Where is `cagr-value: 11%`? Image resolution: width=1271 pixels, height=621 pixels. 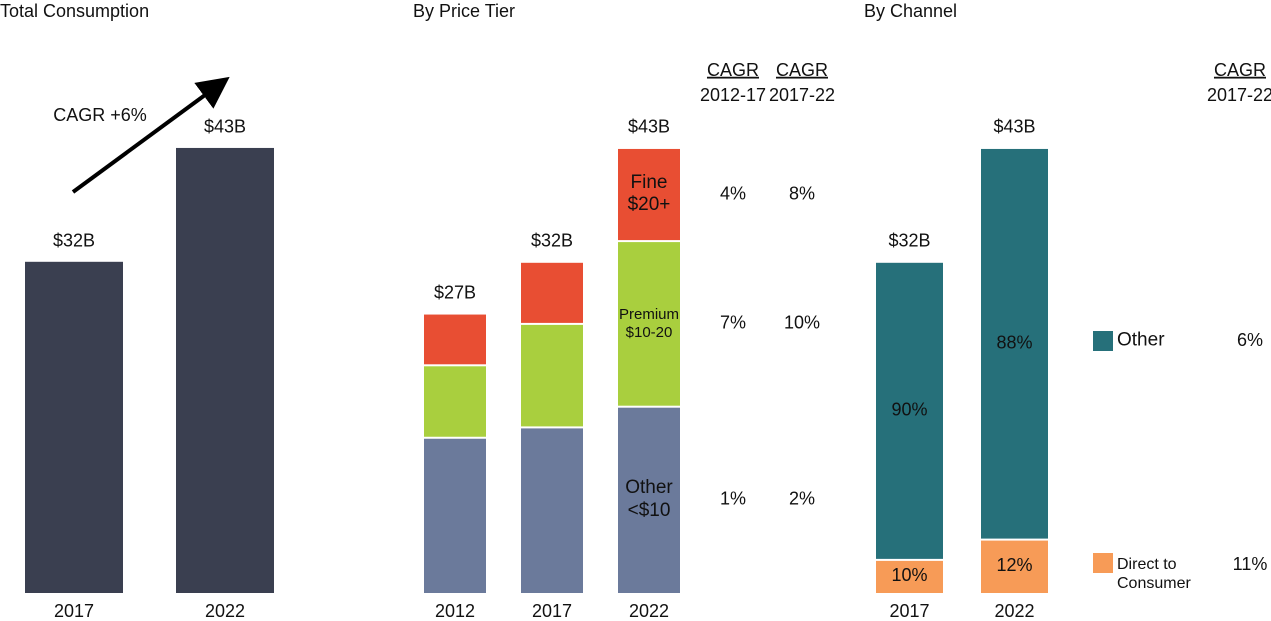
cagr-value: 11% is located at coordinates (1250, 564).